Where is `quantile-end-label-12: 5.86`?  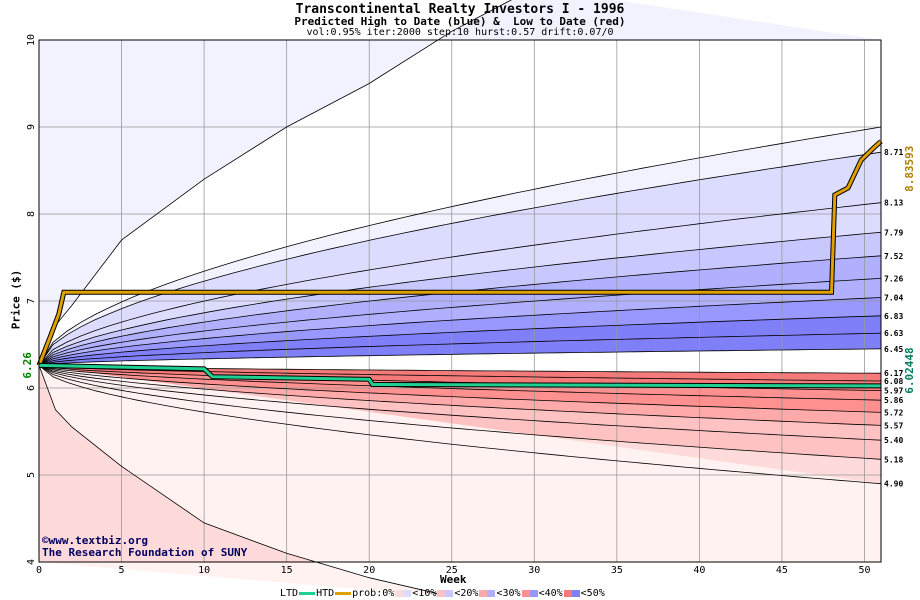
quantile-end-label-12: 5.86 is located at coordinates (893, 400).